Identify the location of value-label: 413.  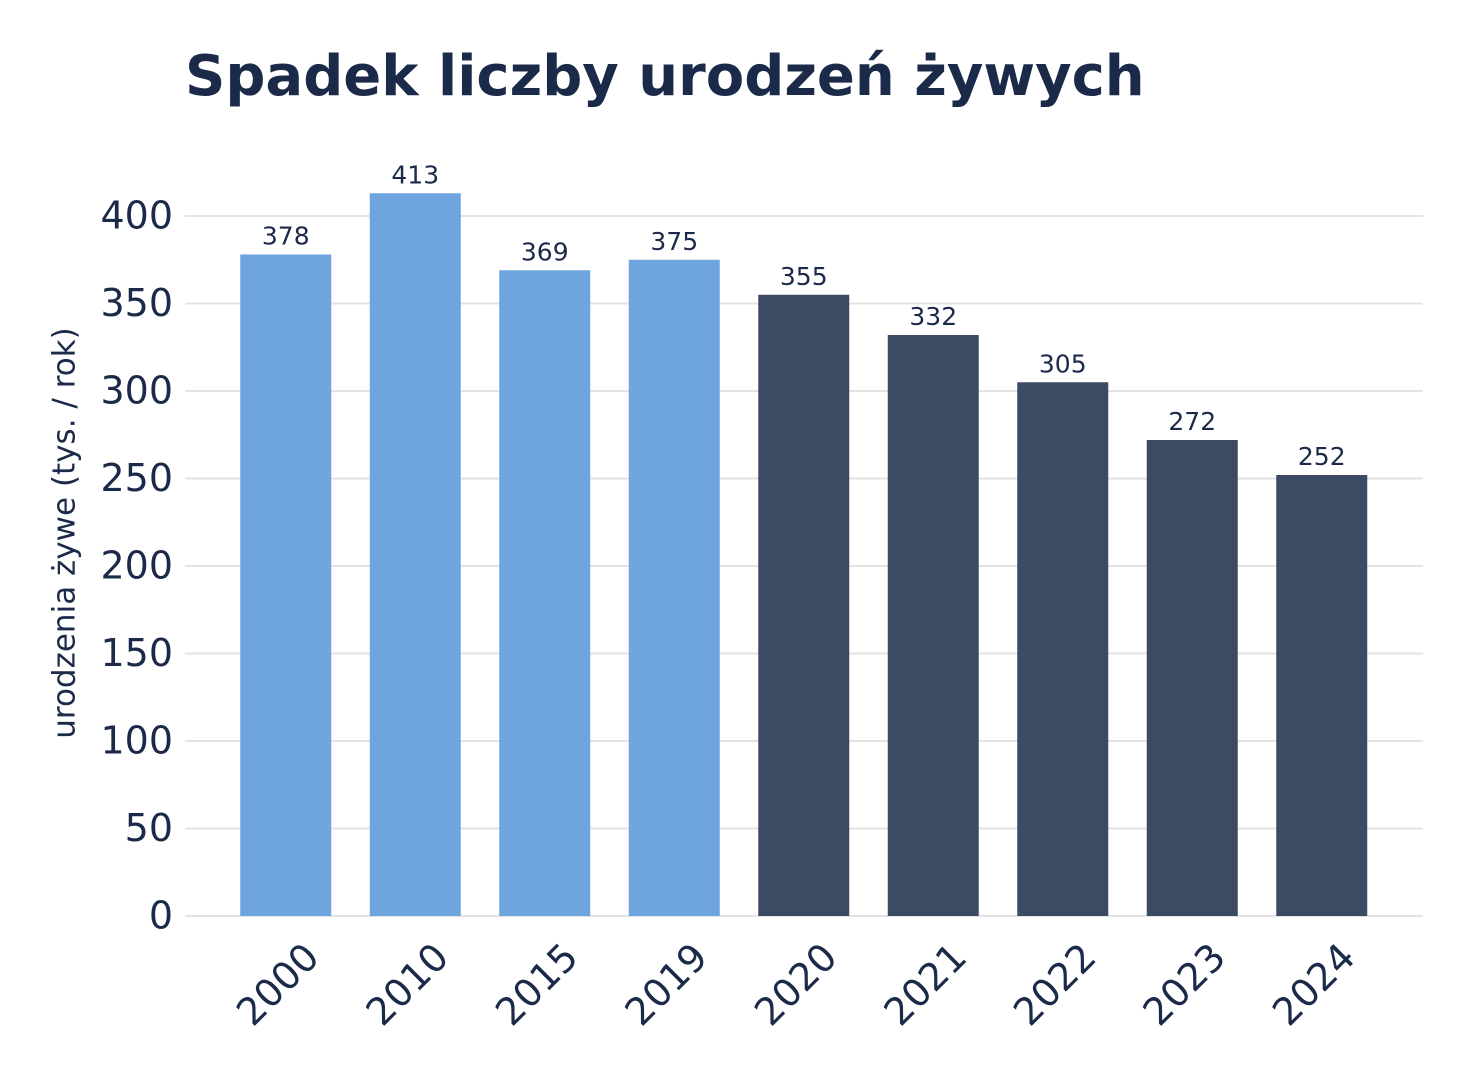
(415, 174).